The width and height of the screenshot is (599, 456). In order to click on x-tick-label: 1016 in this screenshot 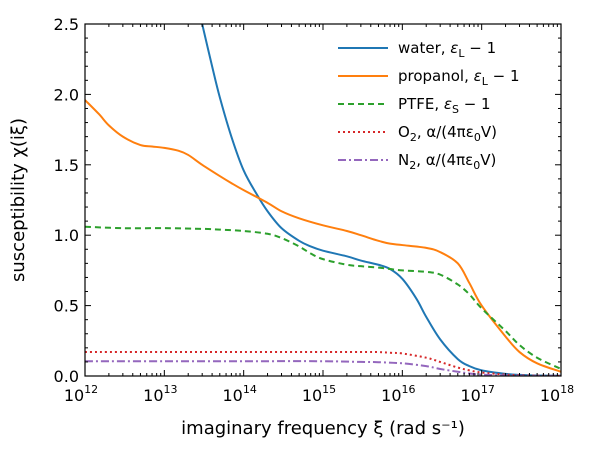, I will do `click(398, 394)`.